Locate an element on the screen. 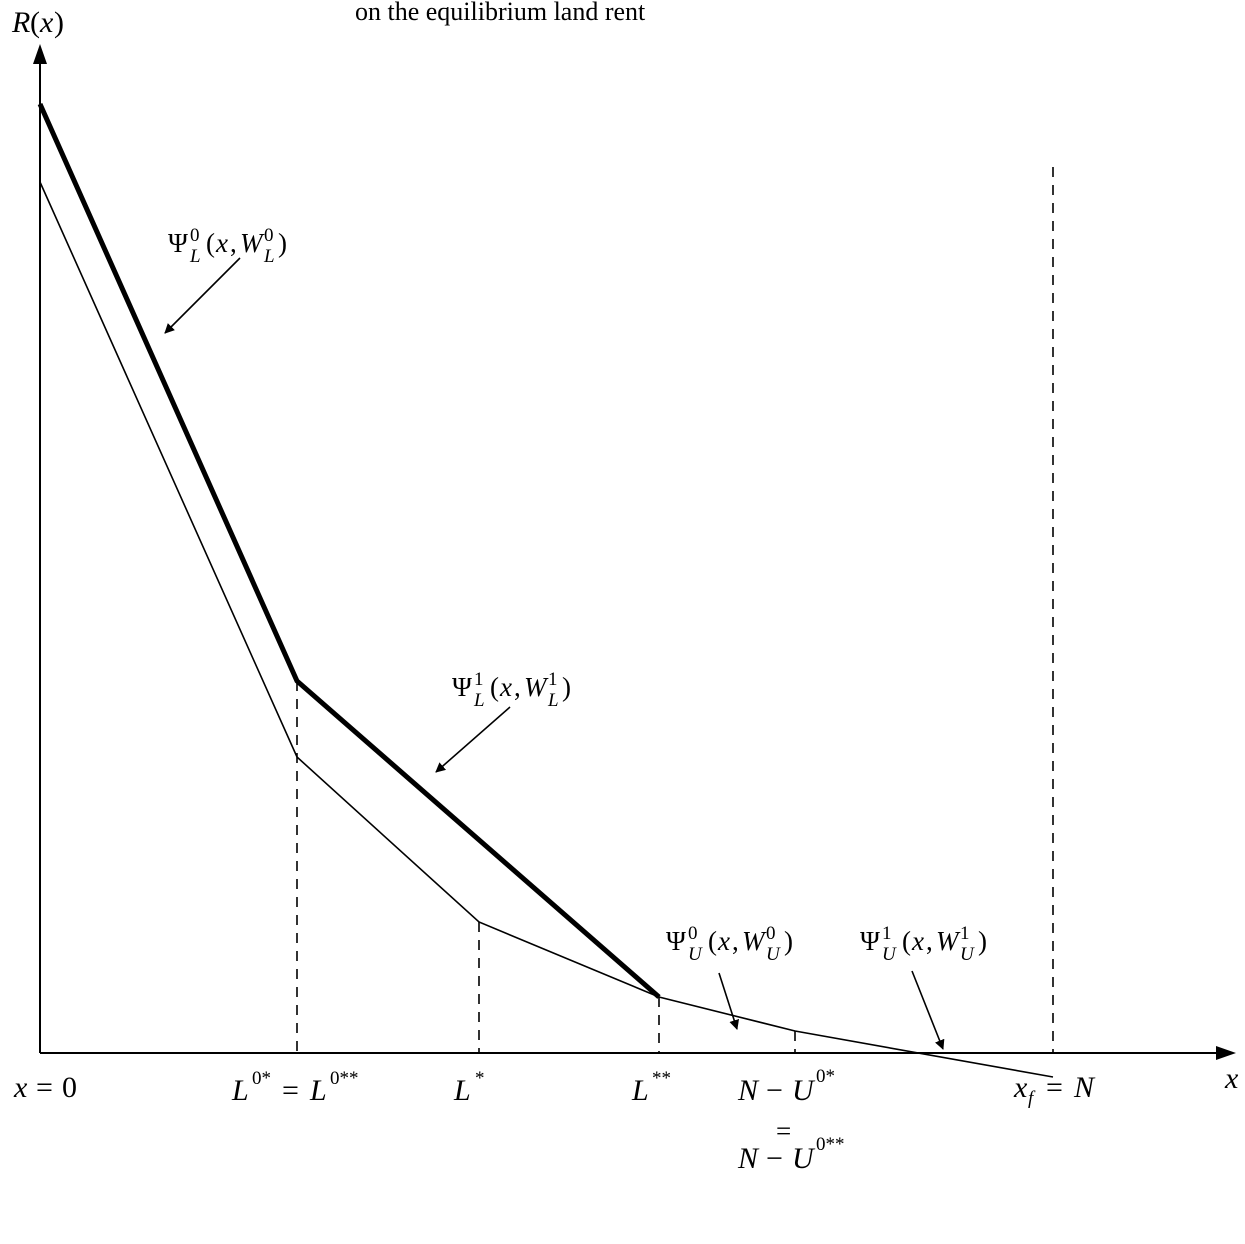  x-axis-arrow is located at coordinates (1226, 1053).